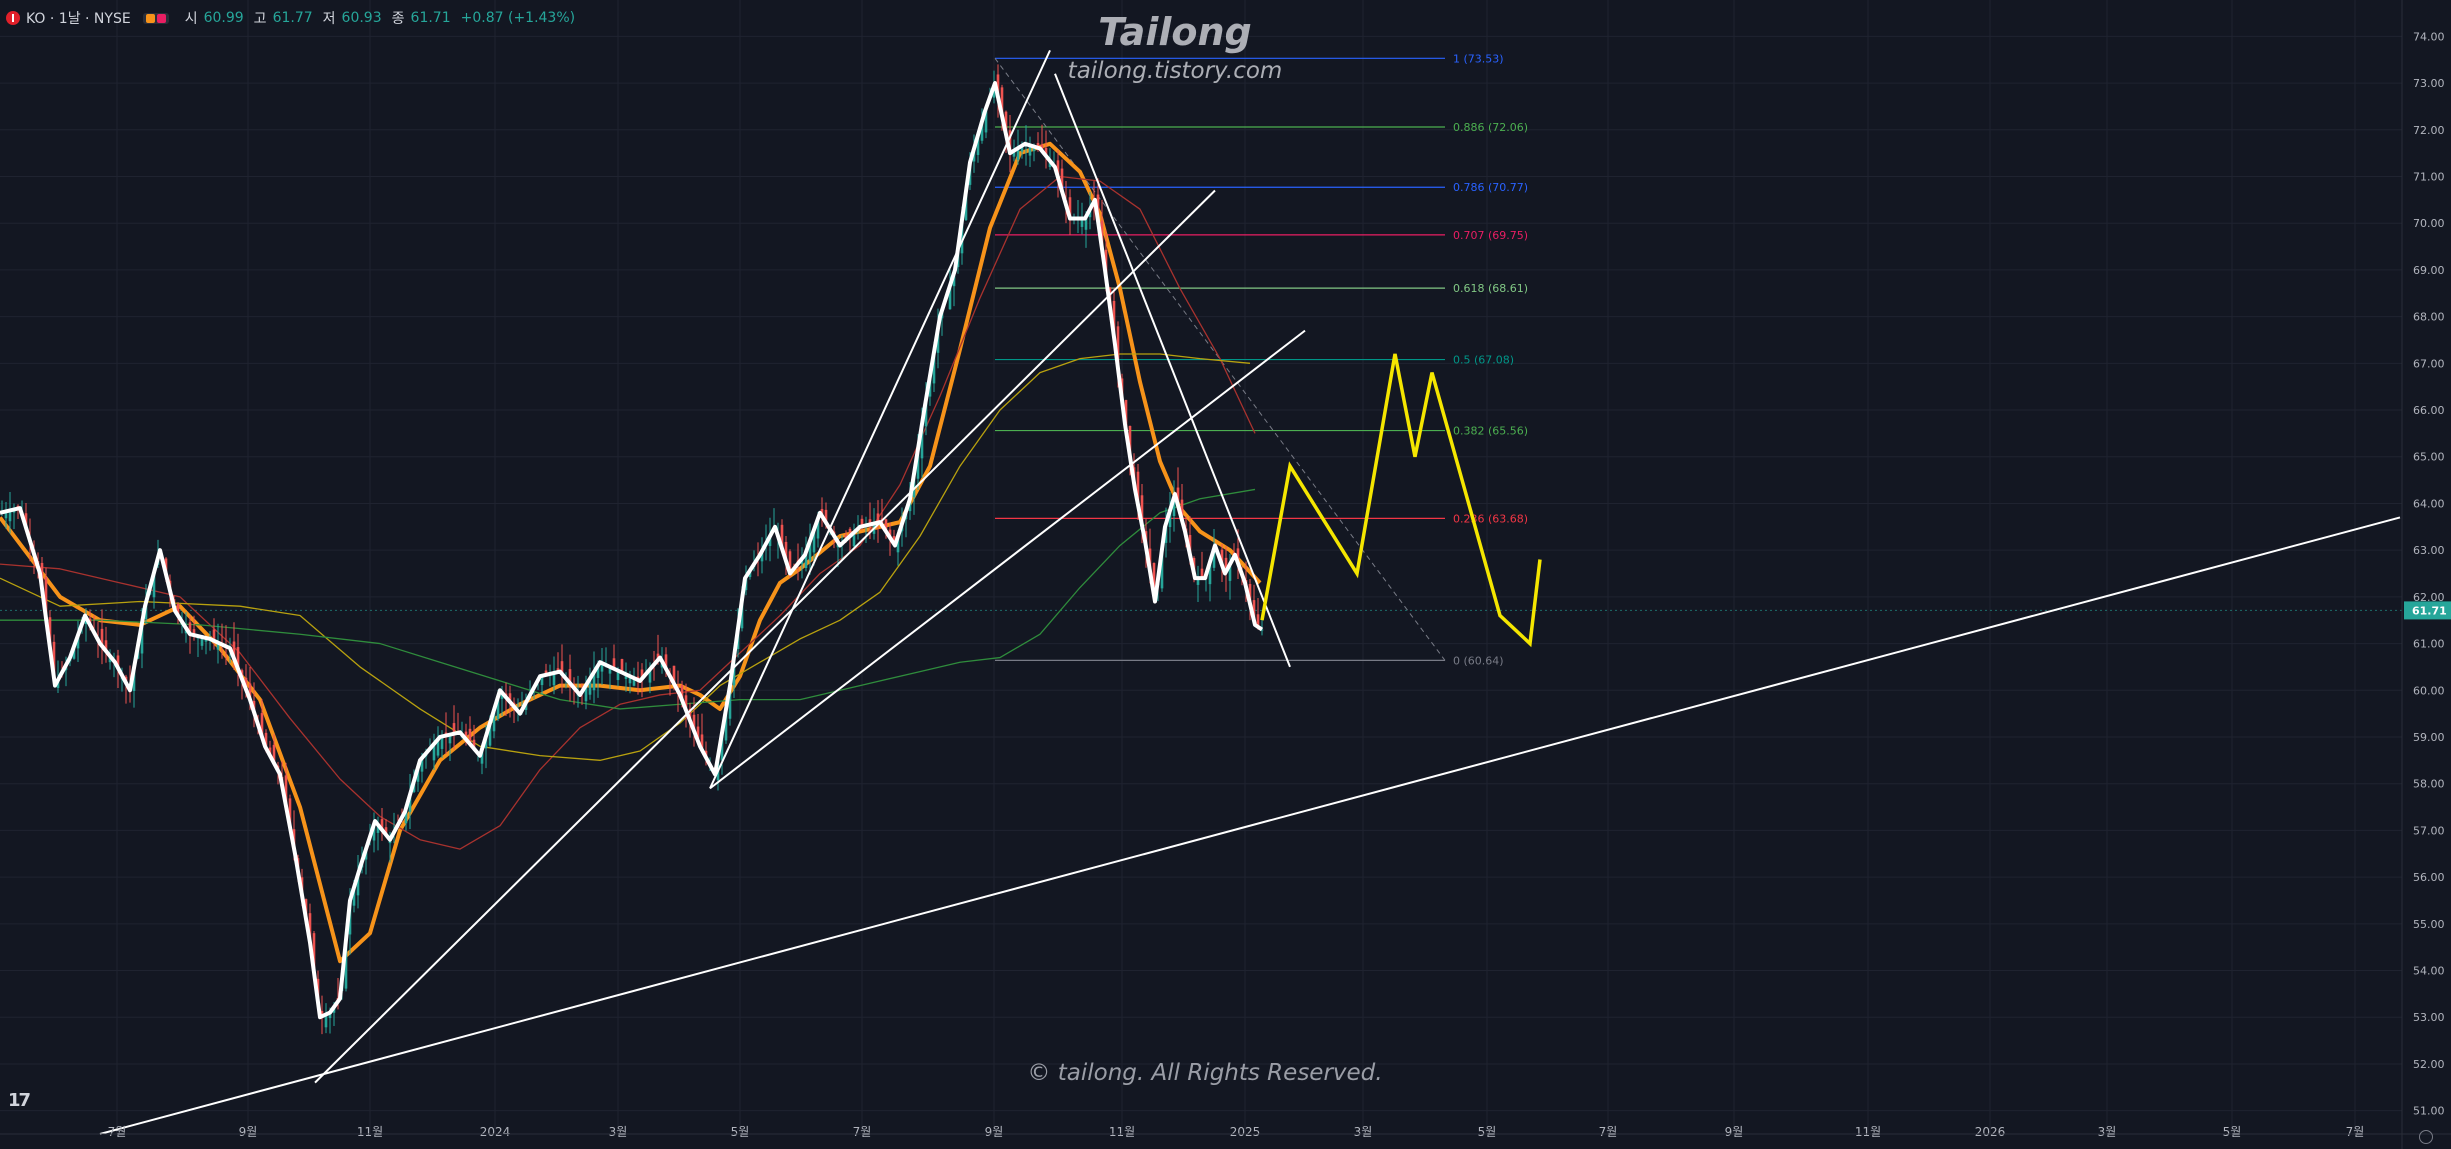 This screenshot has height=1149, width=2451. I want to click on price-tick-label: 69.00, so click(2429, 270).